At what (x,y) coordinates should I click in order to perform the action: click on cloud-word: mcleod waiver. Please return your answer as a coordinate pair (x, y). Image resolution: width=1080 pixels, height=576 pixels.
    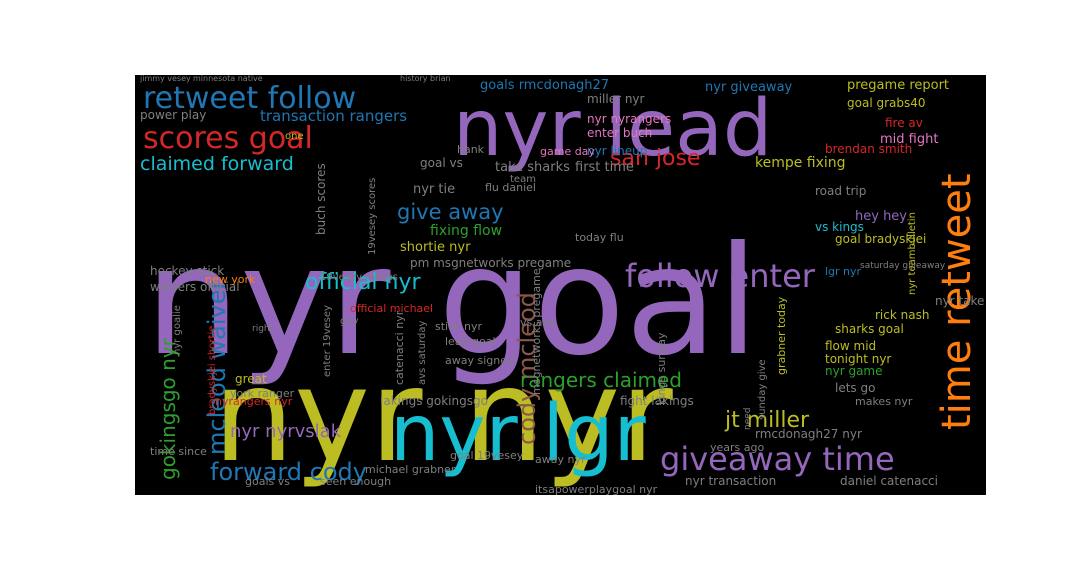
    Looking at the image, I should click on (217, 367).